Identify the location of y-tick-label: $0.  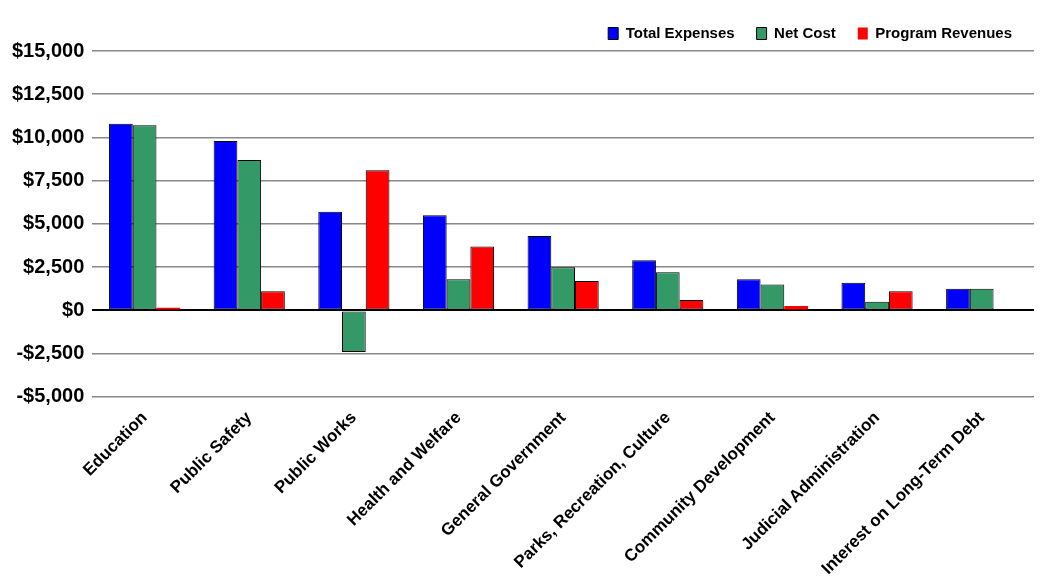
(73, 308).